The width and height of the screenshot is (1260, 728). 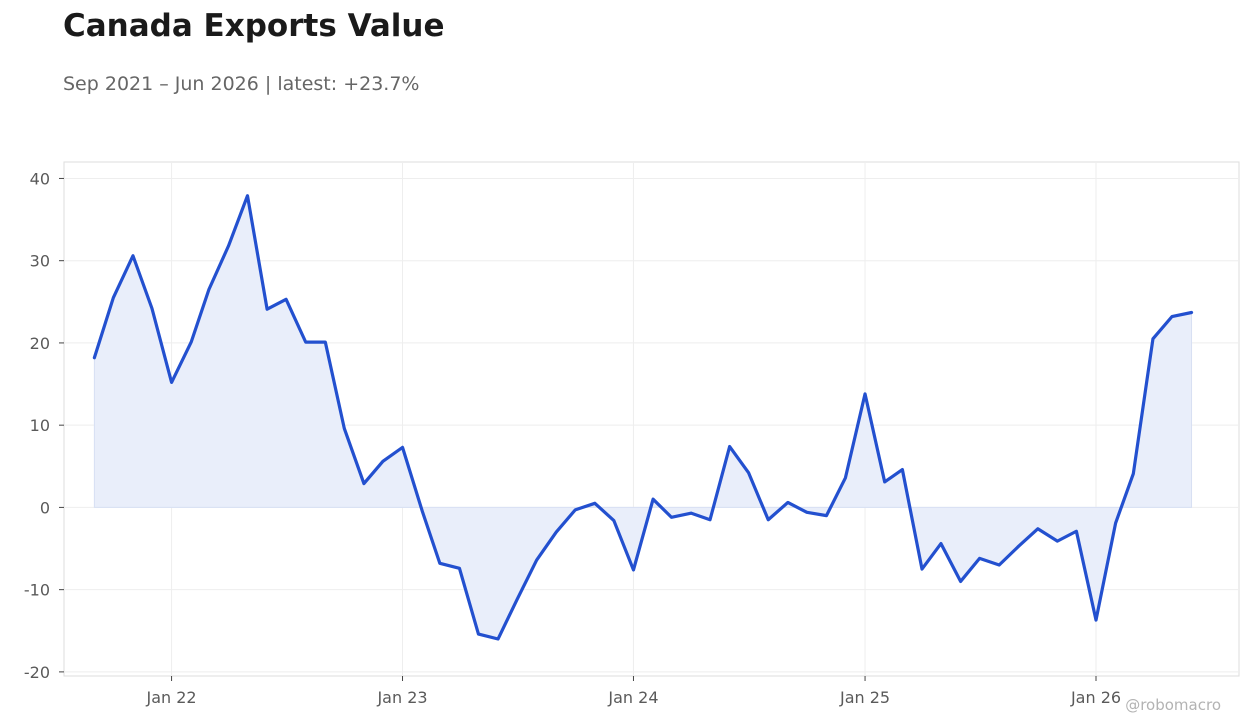 I want to click on x-tick-label: Jan 24, so click(x=632, y=697).